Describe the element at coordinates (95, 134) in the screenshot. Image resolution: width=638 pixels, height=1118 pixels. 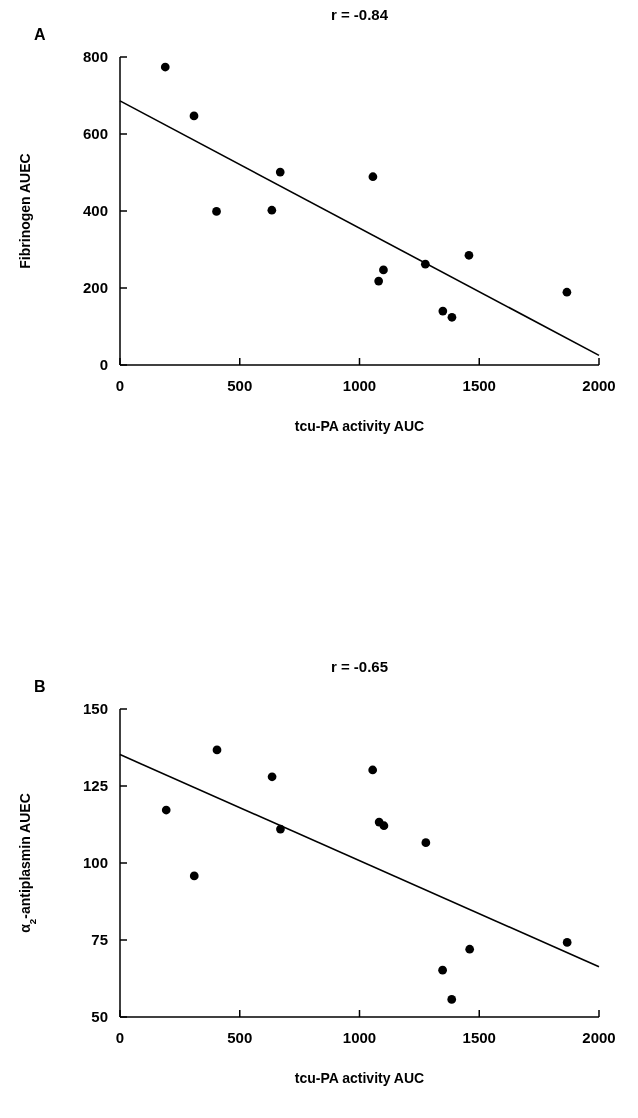
I see `y-tick-label: 600` at that location.